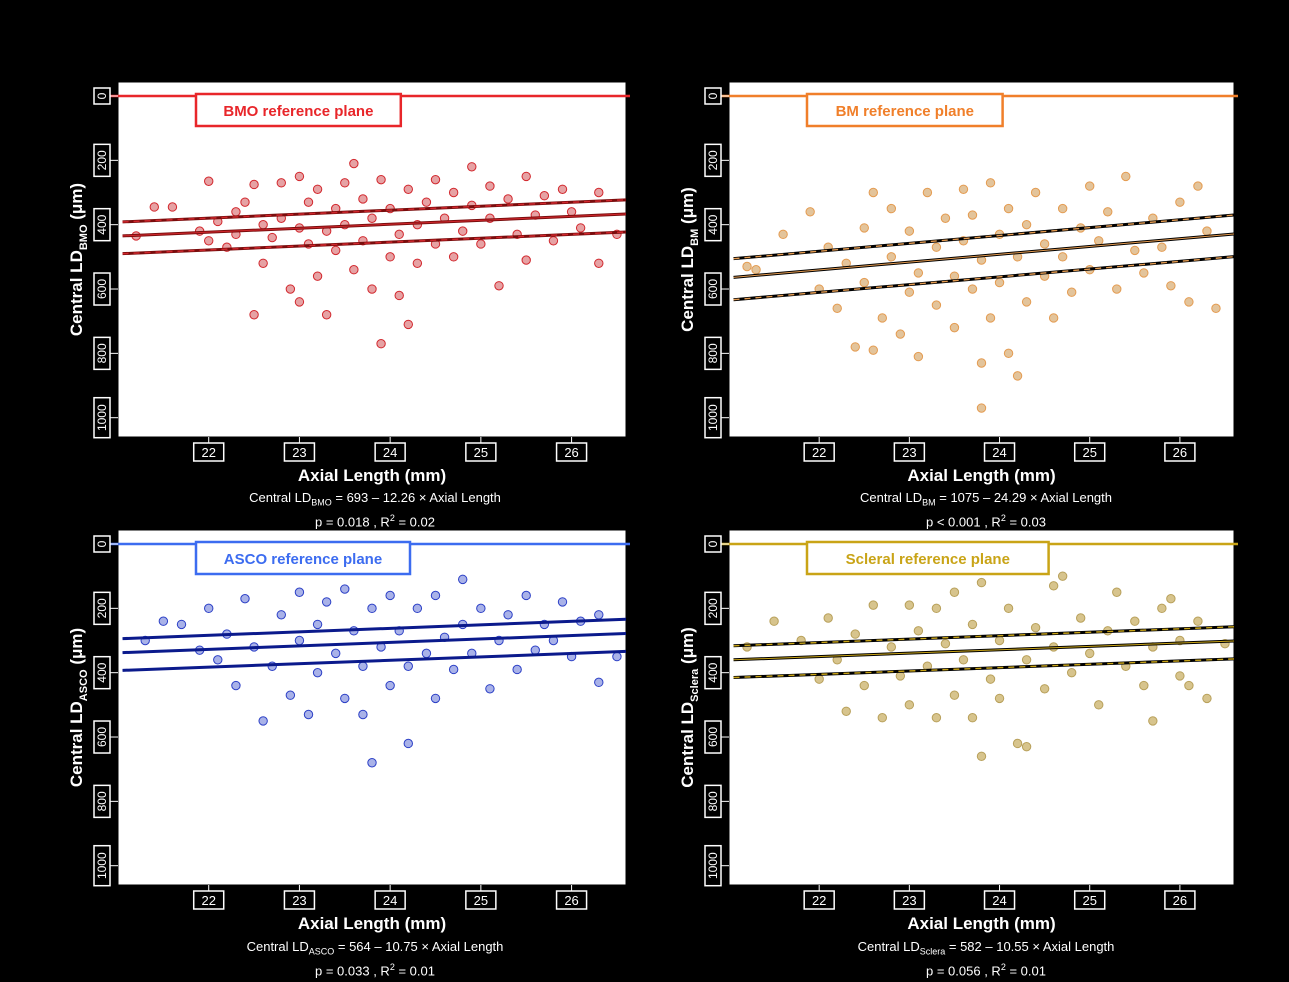  Describe the element at coordinates (1023, 497) in the screenshot. I see `equation-rest: = 1075 – 24.29 × Axial Length` at that location.